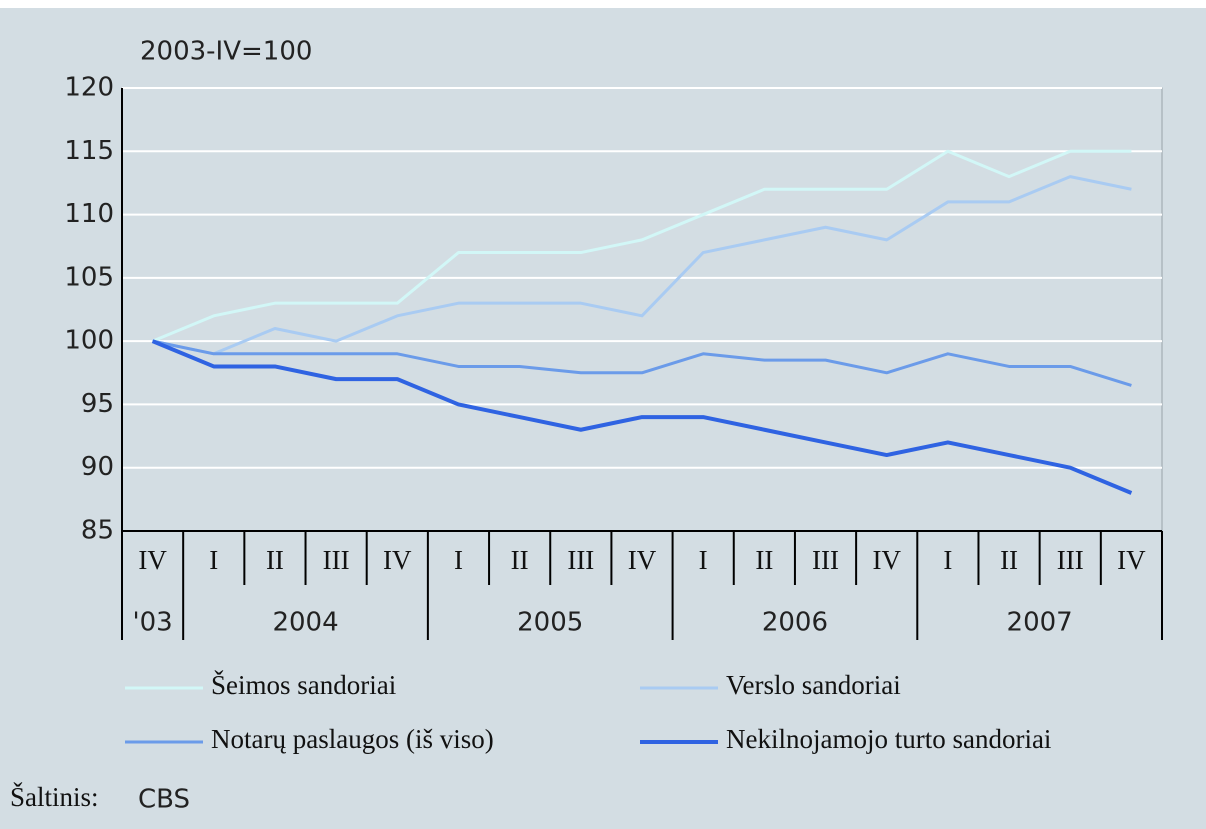 This screenshot has width=1206, height=829. Describe the element at coordinates (89, 341) in the screenshot. I see `y-tick-label: 100` at that location.